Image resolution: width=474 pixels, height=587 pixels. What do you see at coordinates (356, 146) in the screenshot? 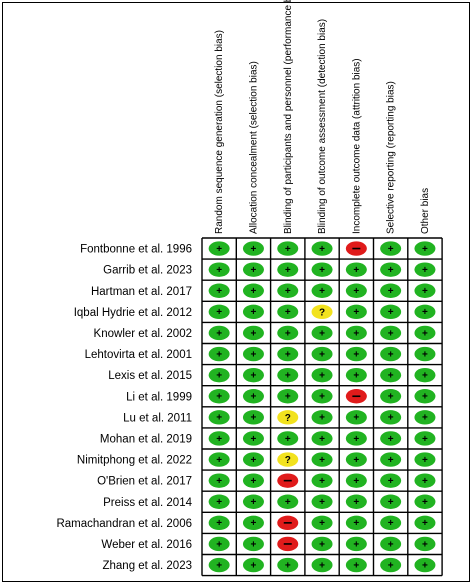
I see `column-header-5: Incomplete outcome data (attrition bias)` at bounding box center [356, 146].